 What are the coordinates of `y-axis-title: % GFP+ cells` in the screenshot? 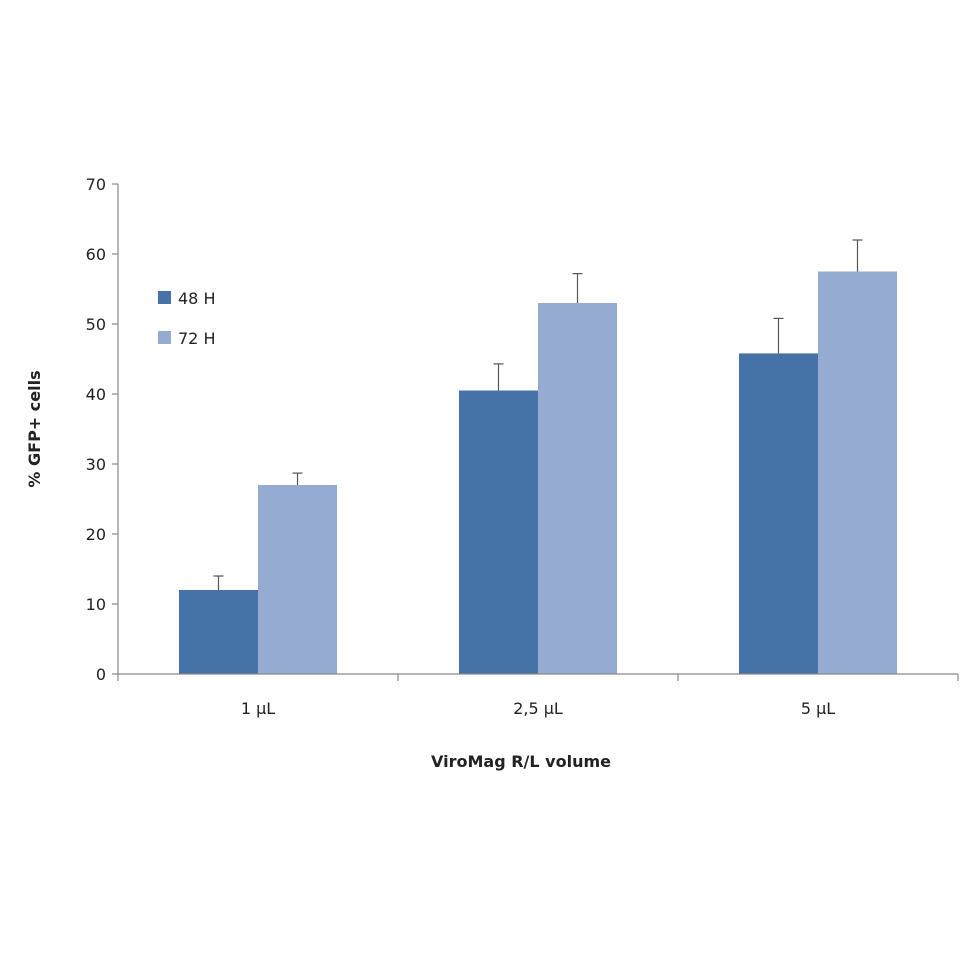 It's located at (34, 428).